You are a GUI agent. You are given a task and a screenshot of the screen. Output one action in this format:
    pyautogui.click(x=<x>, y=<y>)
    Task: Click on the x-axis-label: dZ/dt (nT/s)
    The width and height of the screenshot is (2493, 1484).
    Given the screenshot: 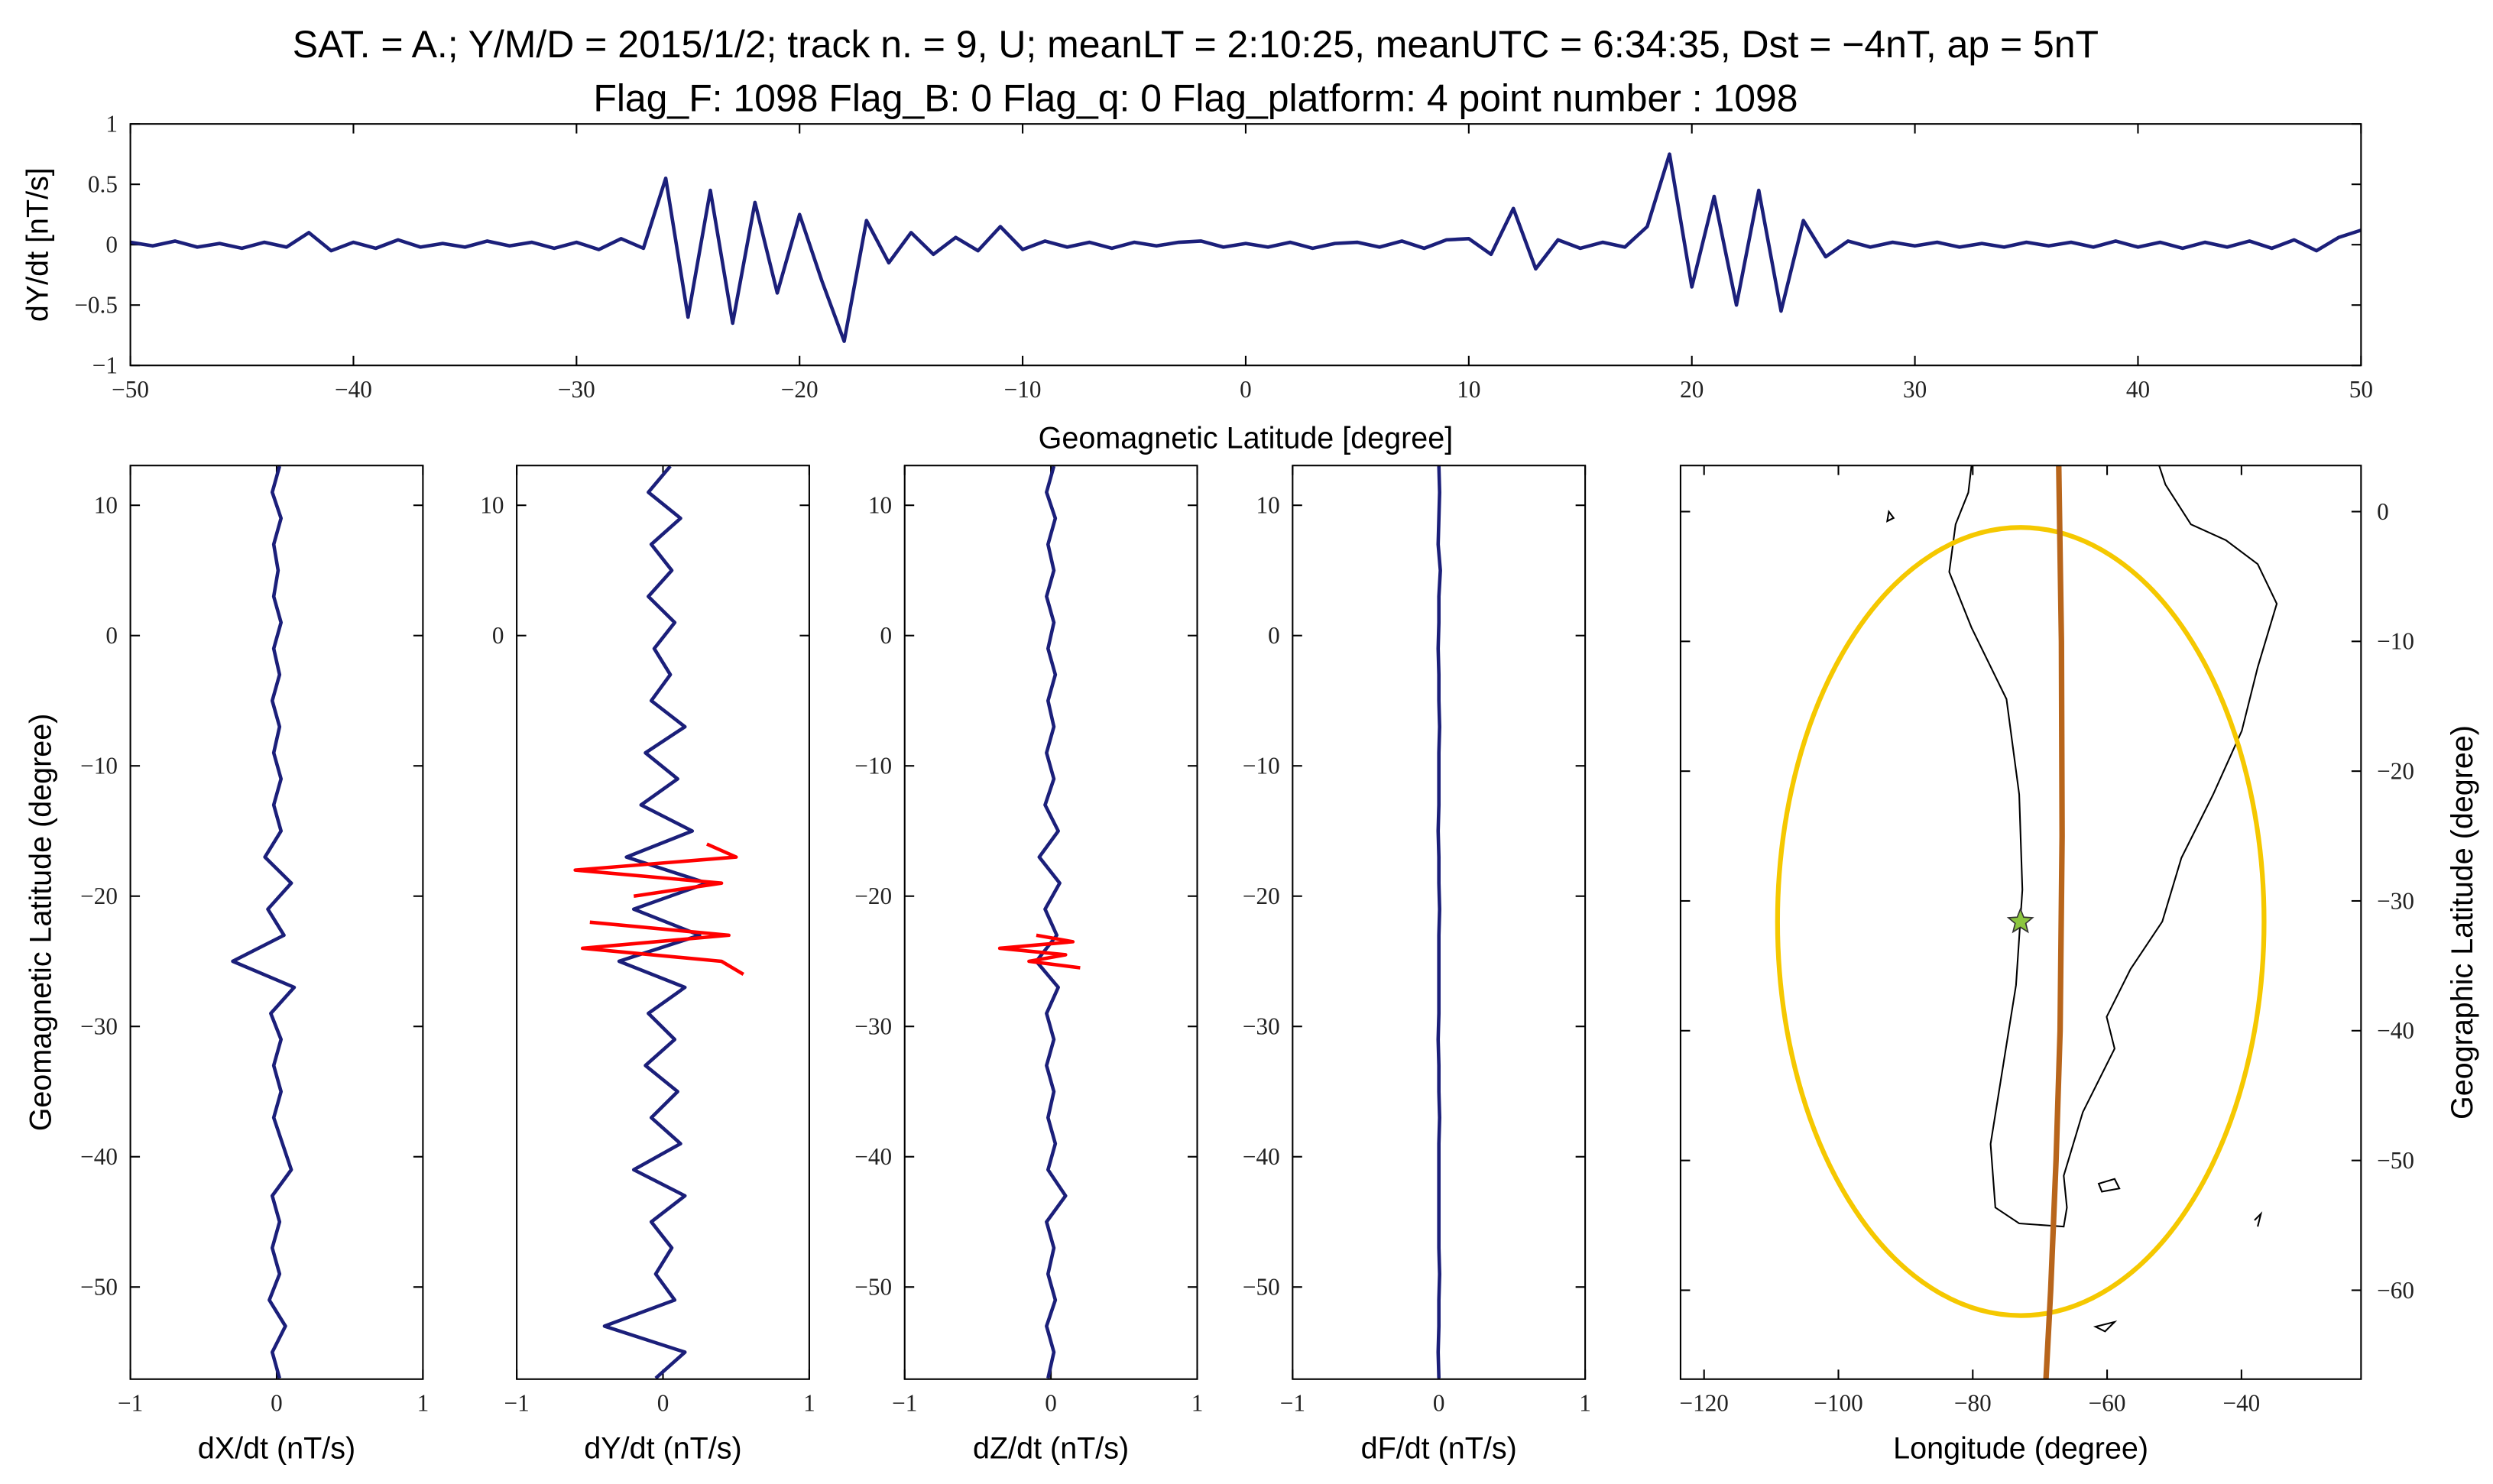 What is the action you would take?
    pyautogui.click(x=1051, y=1449)
    